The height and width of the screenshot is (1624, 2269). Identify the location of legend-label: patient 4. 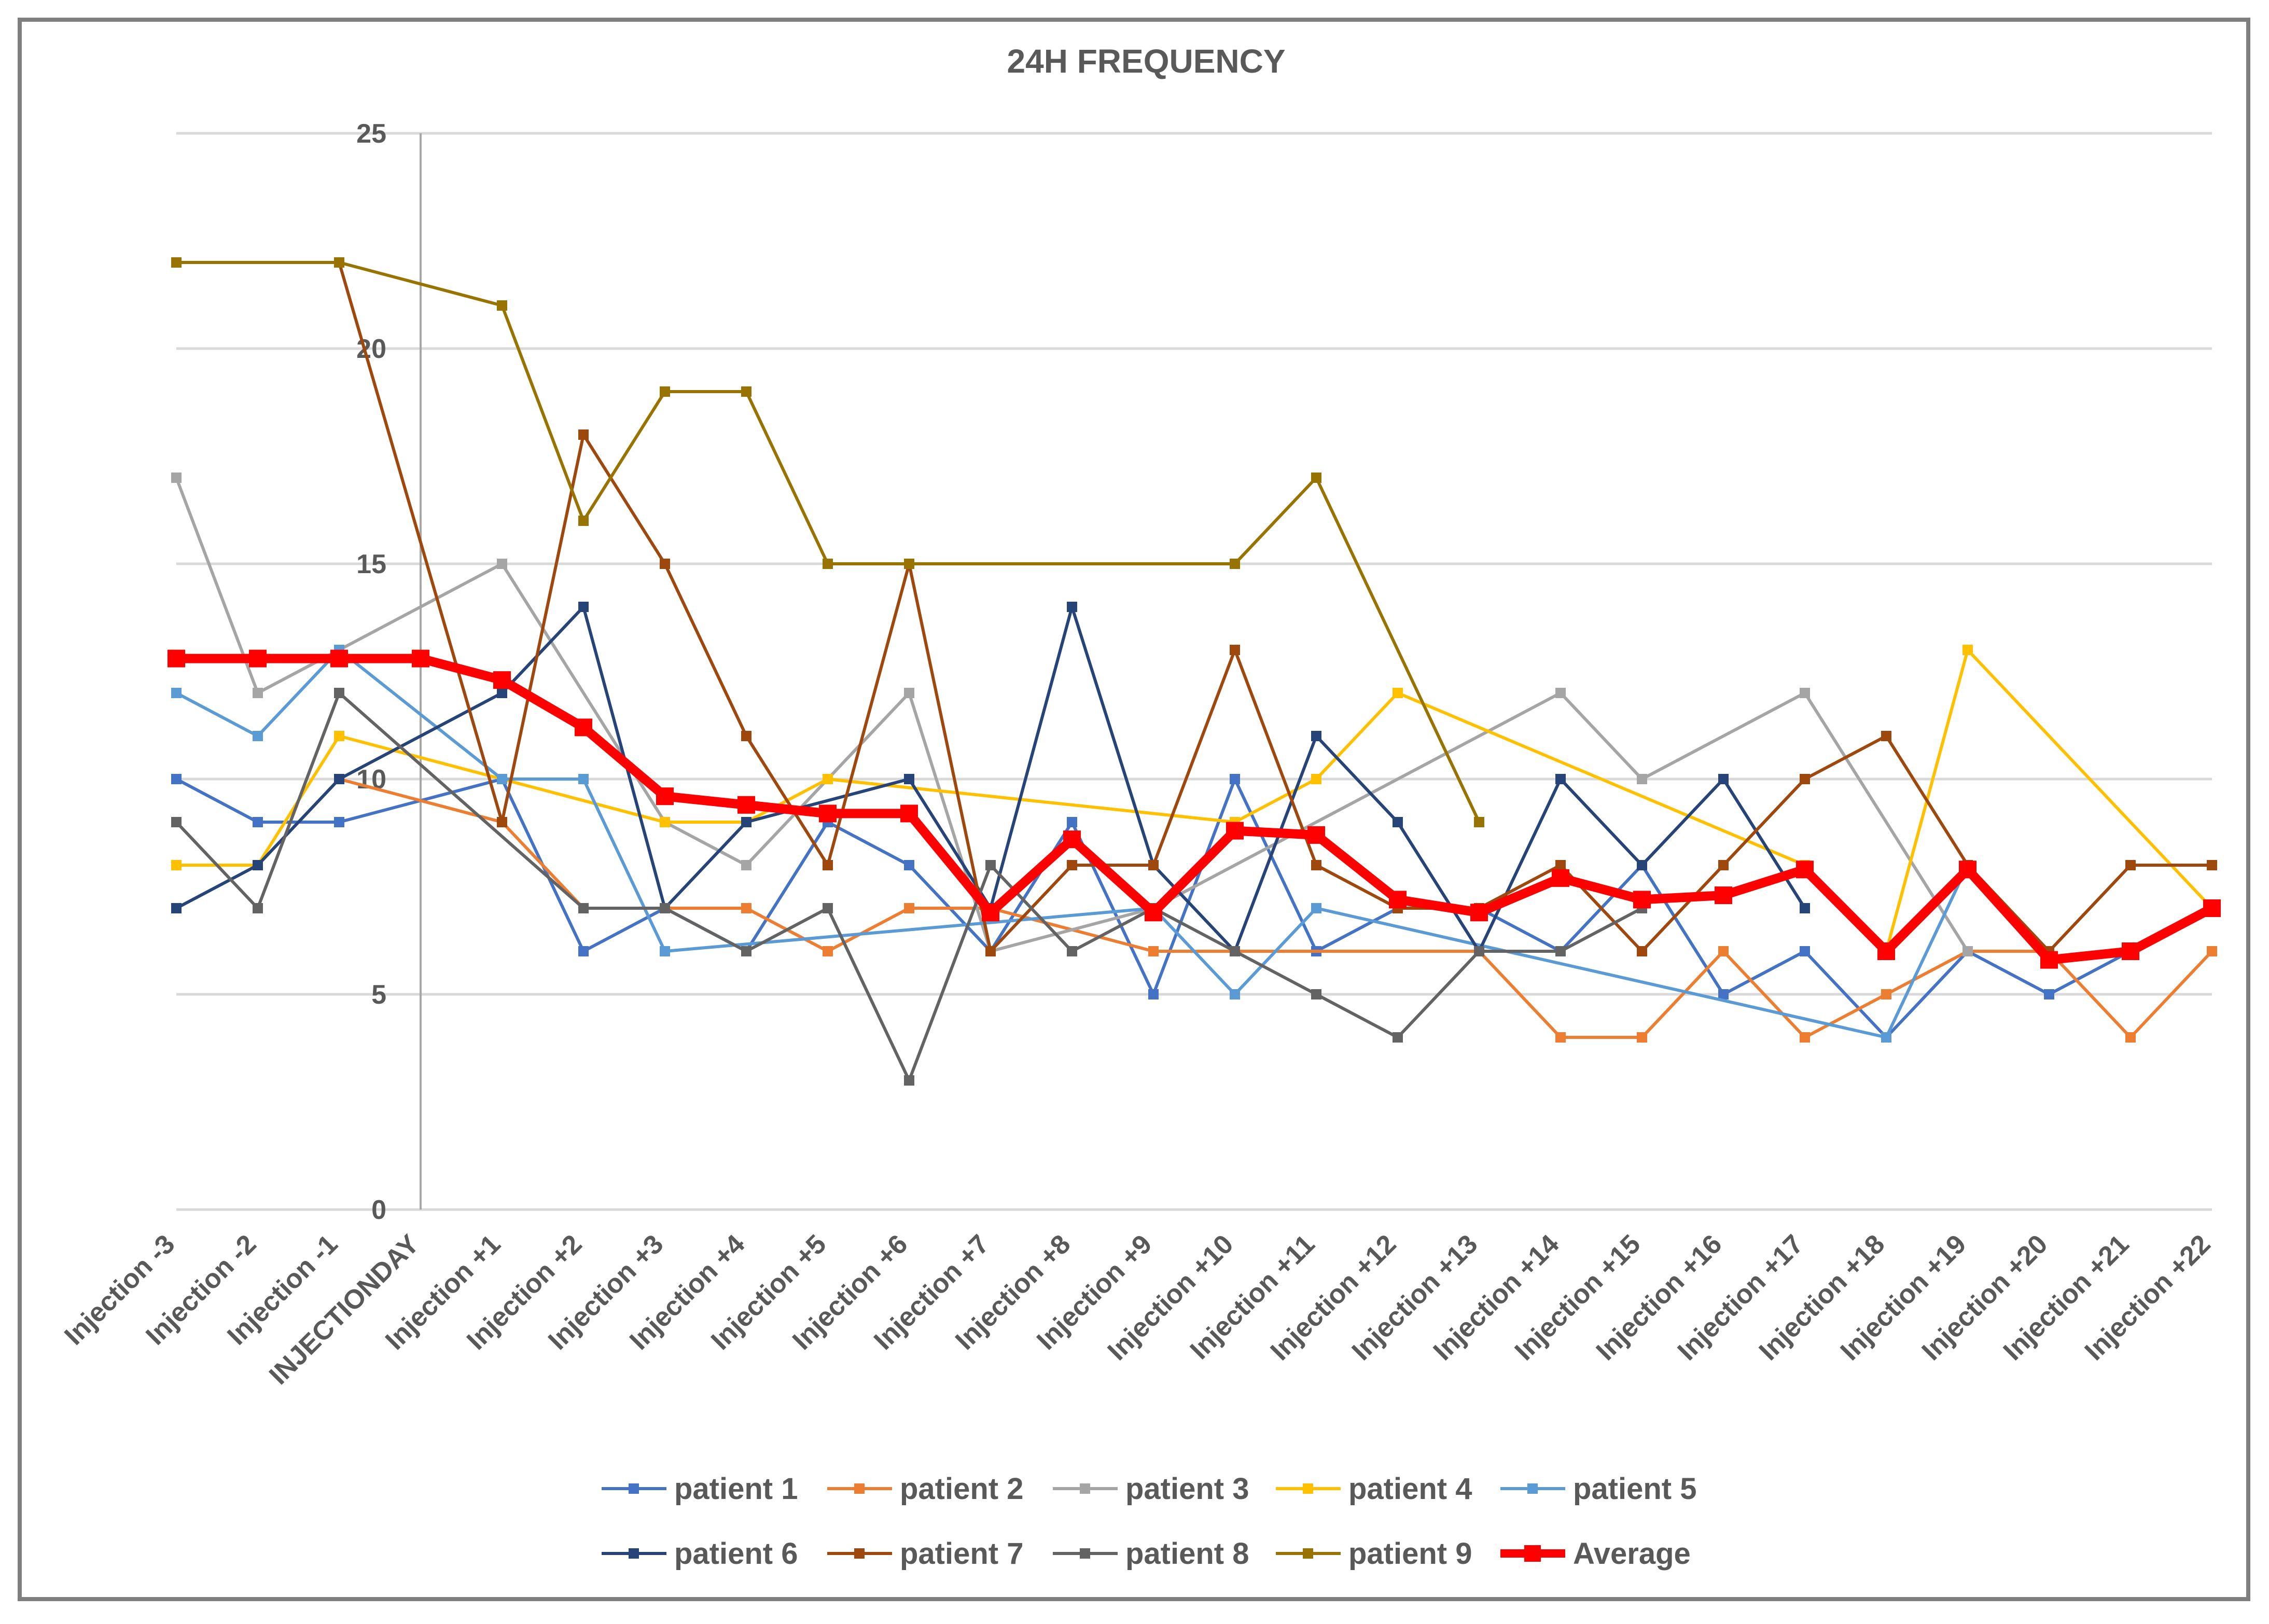
(1410, 1489).